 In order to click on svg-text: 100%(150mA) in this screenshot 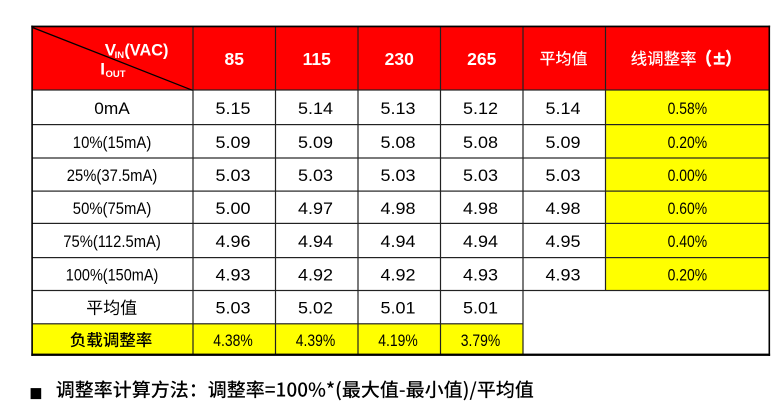, I will do `click(112, 275)`.